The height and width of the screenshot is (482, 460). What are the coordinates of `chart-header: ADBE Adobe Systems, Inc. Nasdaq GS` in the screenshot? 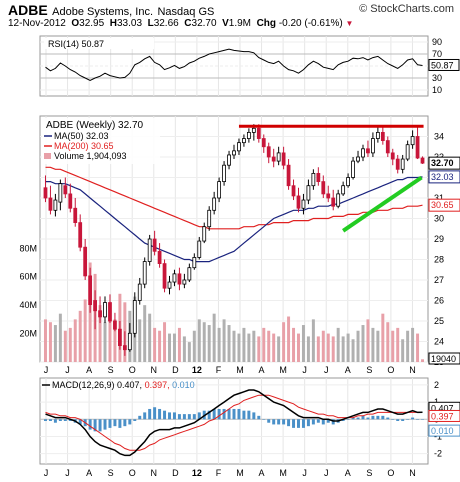 It's located at (111, 11).